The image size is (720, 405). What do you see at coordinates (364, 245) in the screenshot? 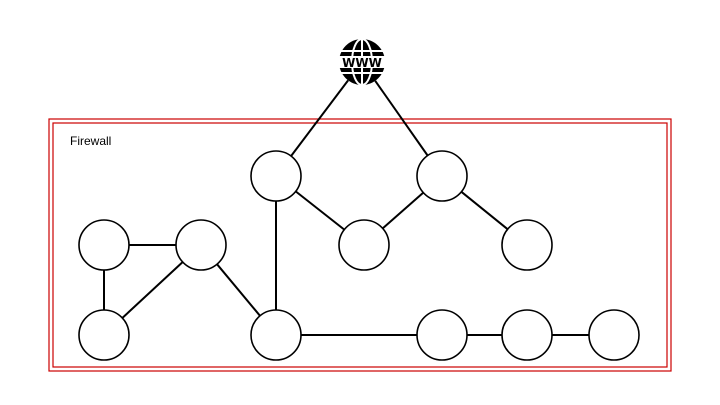
I see `node-branch-mid` at bounding box center [364, 245].